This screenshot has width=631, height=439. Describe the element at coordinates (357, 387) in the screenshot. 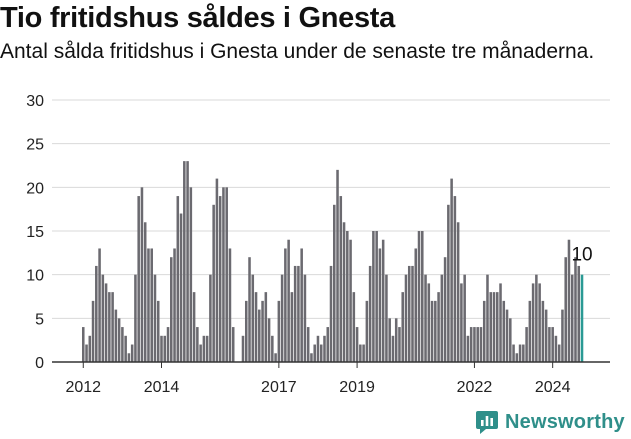

I see `x-tick-label: 2019` at that location.